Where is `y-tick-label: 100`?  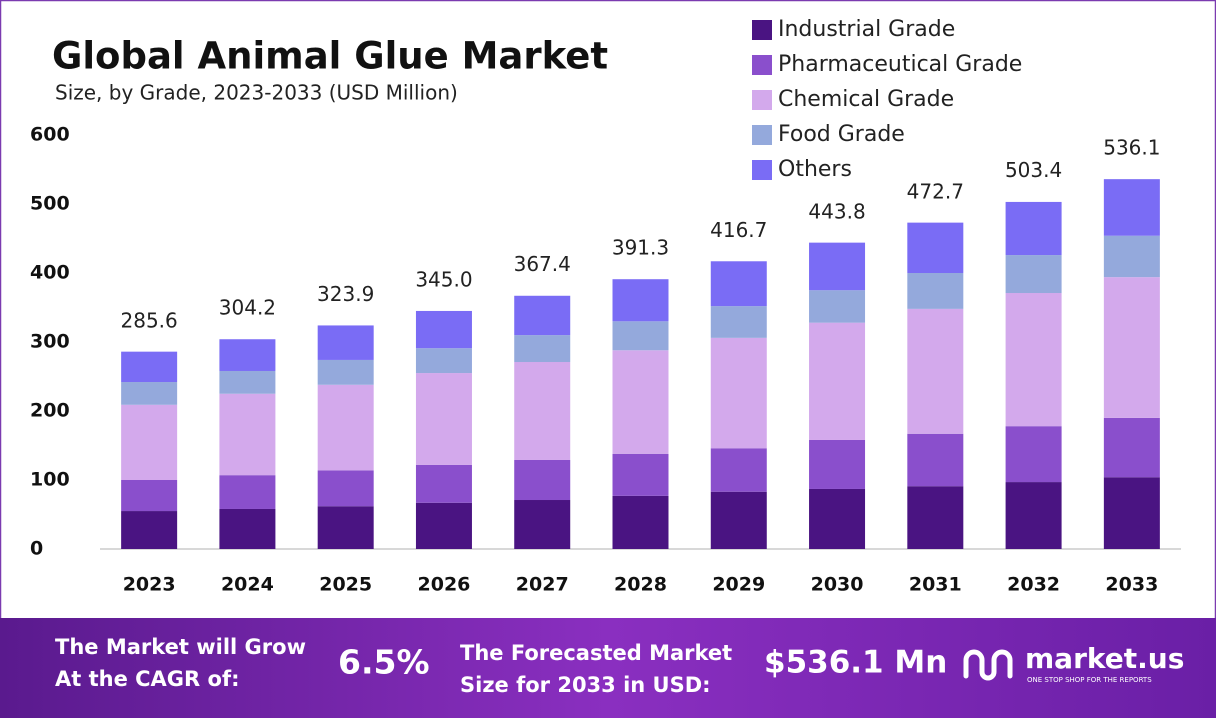 y-tick-label: 100 is located at coordinates (50, 480).